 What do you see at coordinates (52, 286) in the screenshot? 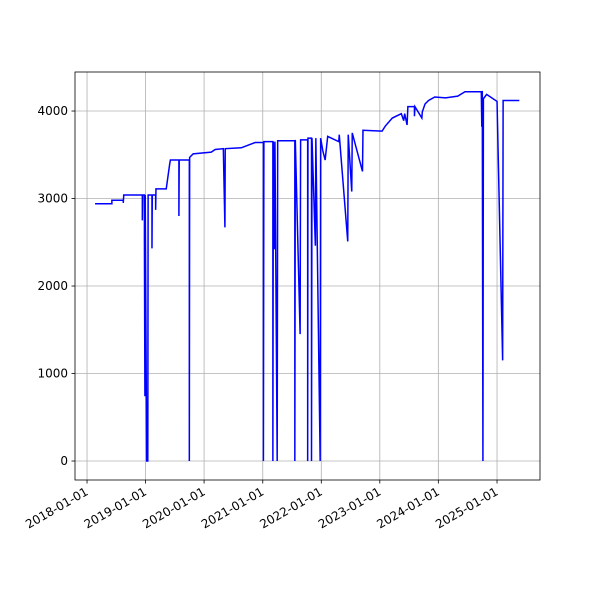
I see `y-tick-label: 2000` at bounding box center [52, 286].